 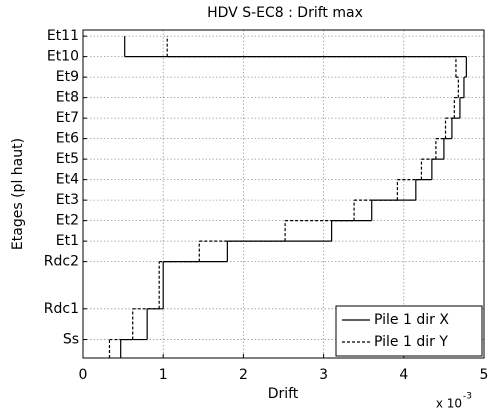 I want to click on y-tick-label: Et8, so click(x=67, y=98).